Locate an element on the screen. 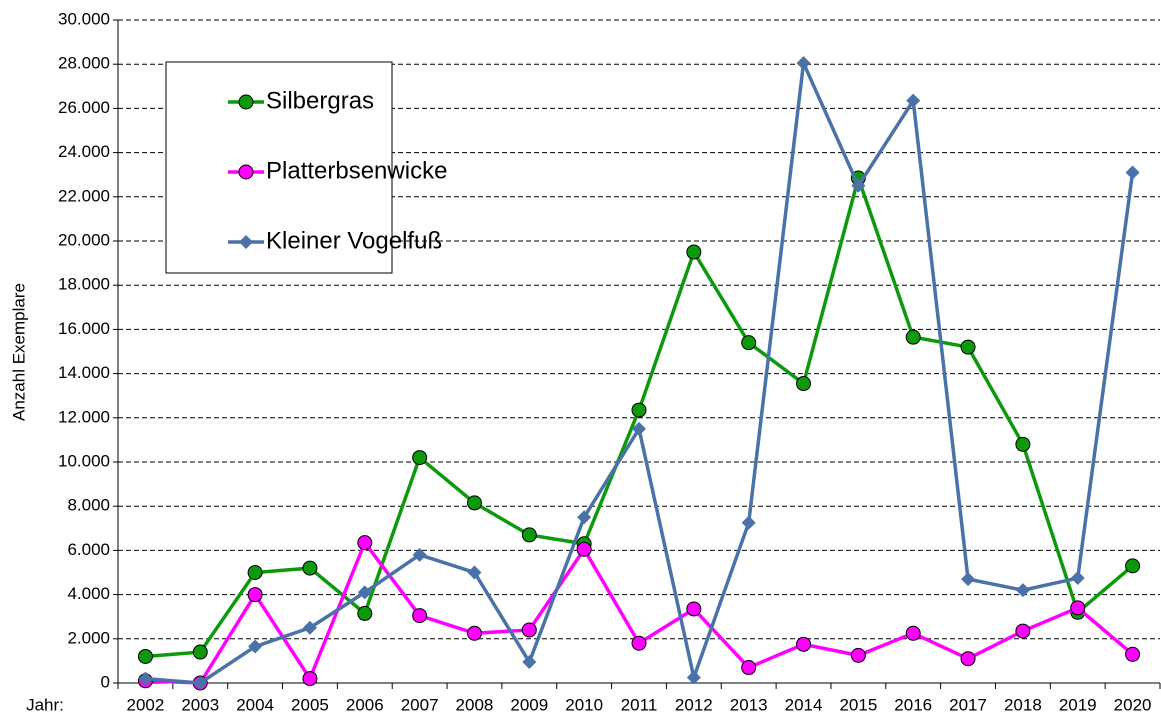  y-tick-label: 2.000 is located at coordinates (88, 637).